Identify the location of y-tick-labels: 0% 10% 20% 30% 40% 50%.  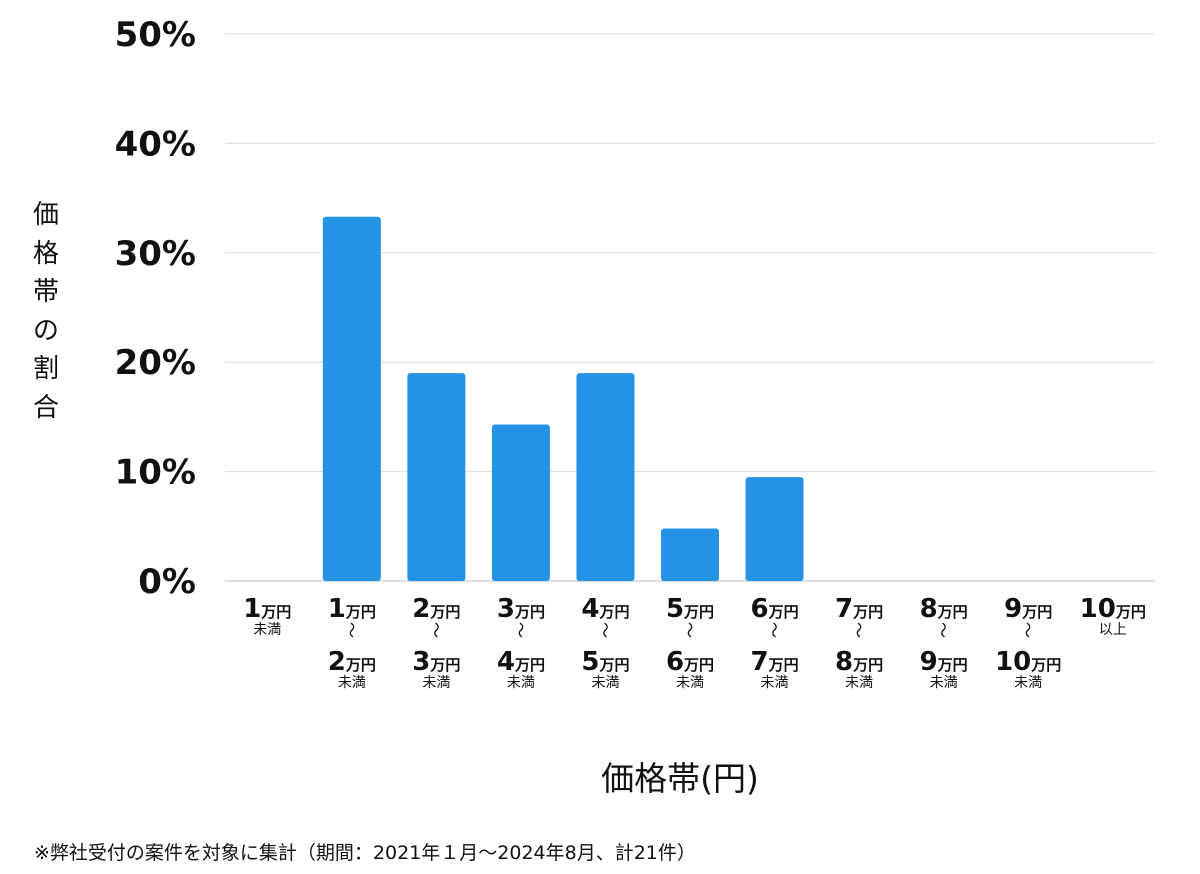
(155, 308).